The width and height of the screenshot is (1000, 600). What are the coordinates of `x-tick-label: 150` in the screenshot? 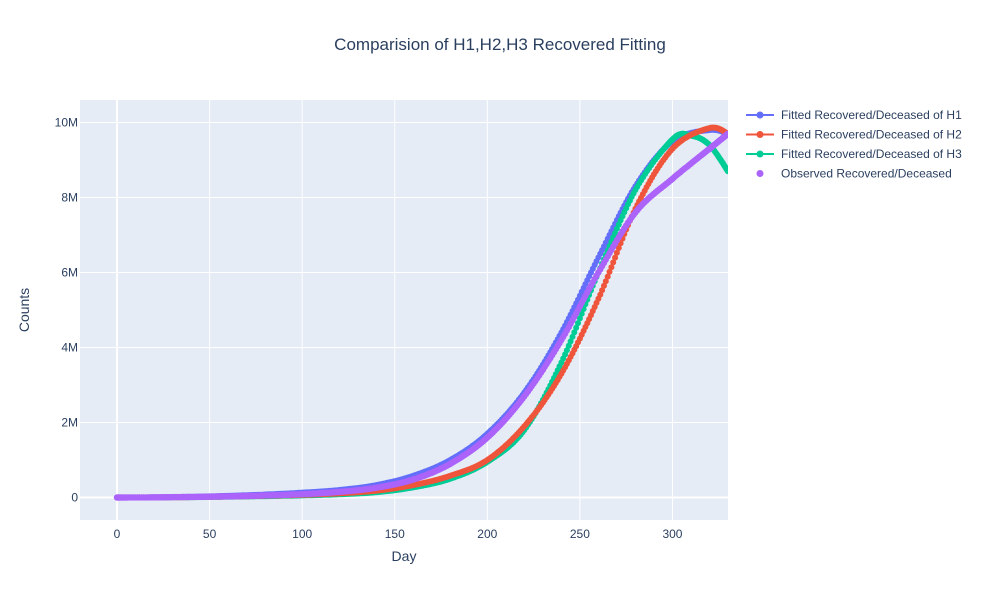 It's located at (395, 534).